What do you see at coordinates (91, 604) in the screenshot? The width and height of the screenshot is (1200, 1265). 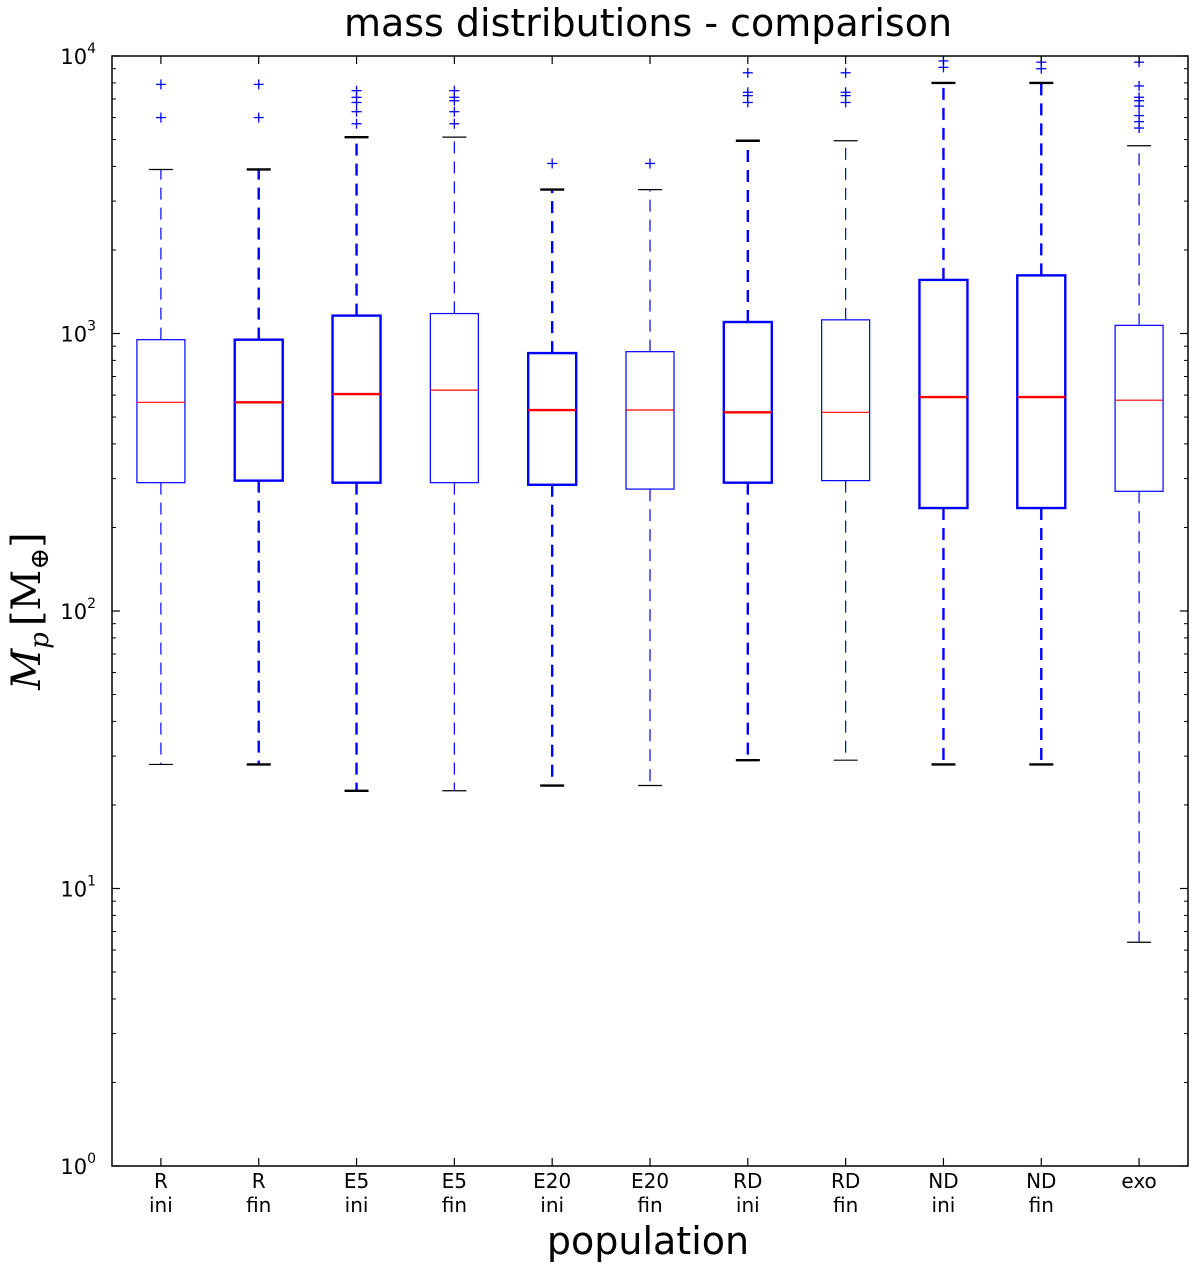 I see `y-tick-label-exponent: 2` at bounding box center [91, 604].